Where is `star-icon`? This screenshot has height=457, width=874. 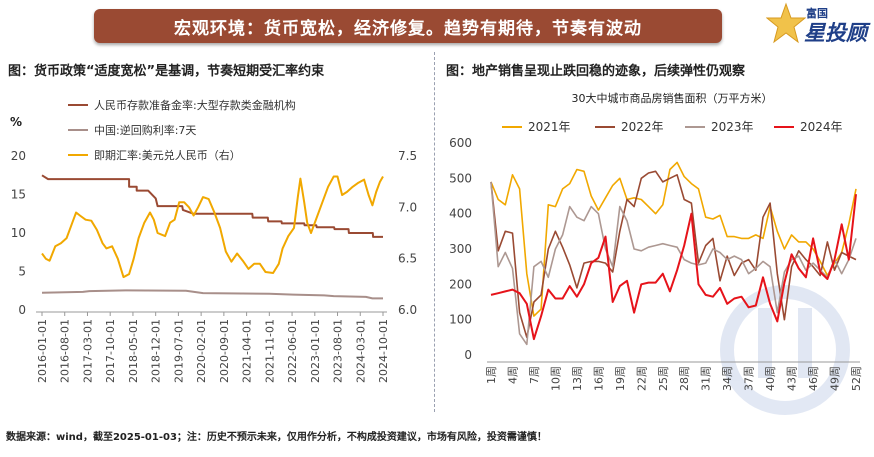 star-icon is located at coordinates (786, 23).